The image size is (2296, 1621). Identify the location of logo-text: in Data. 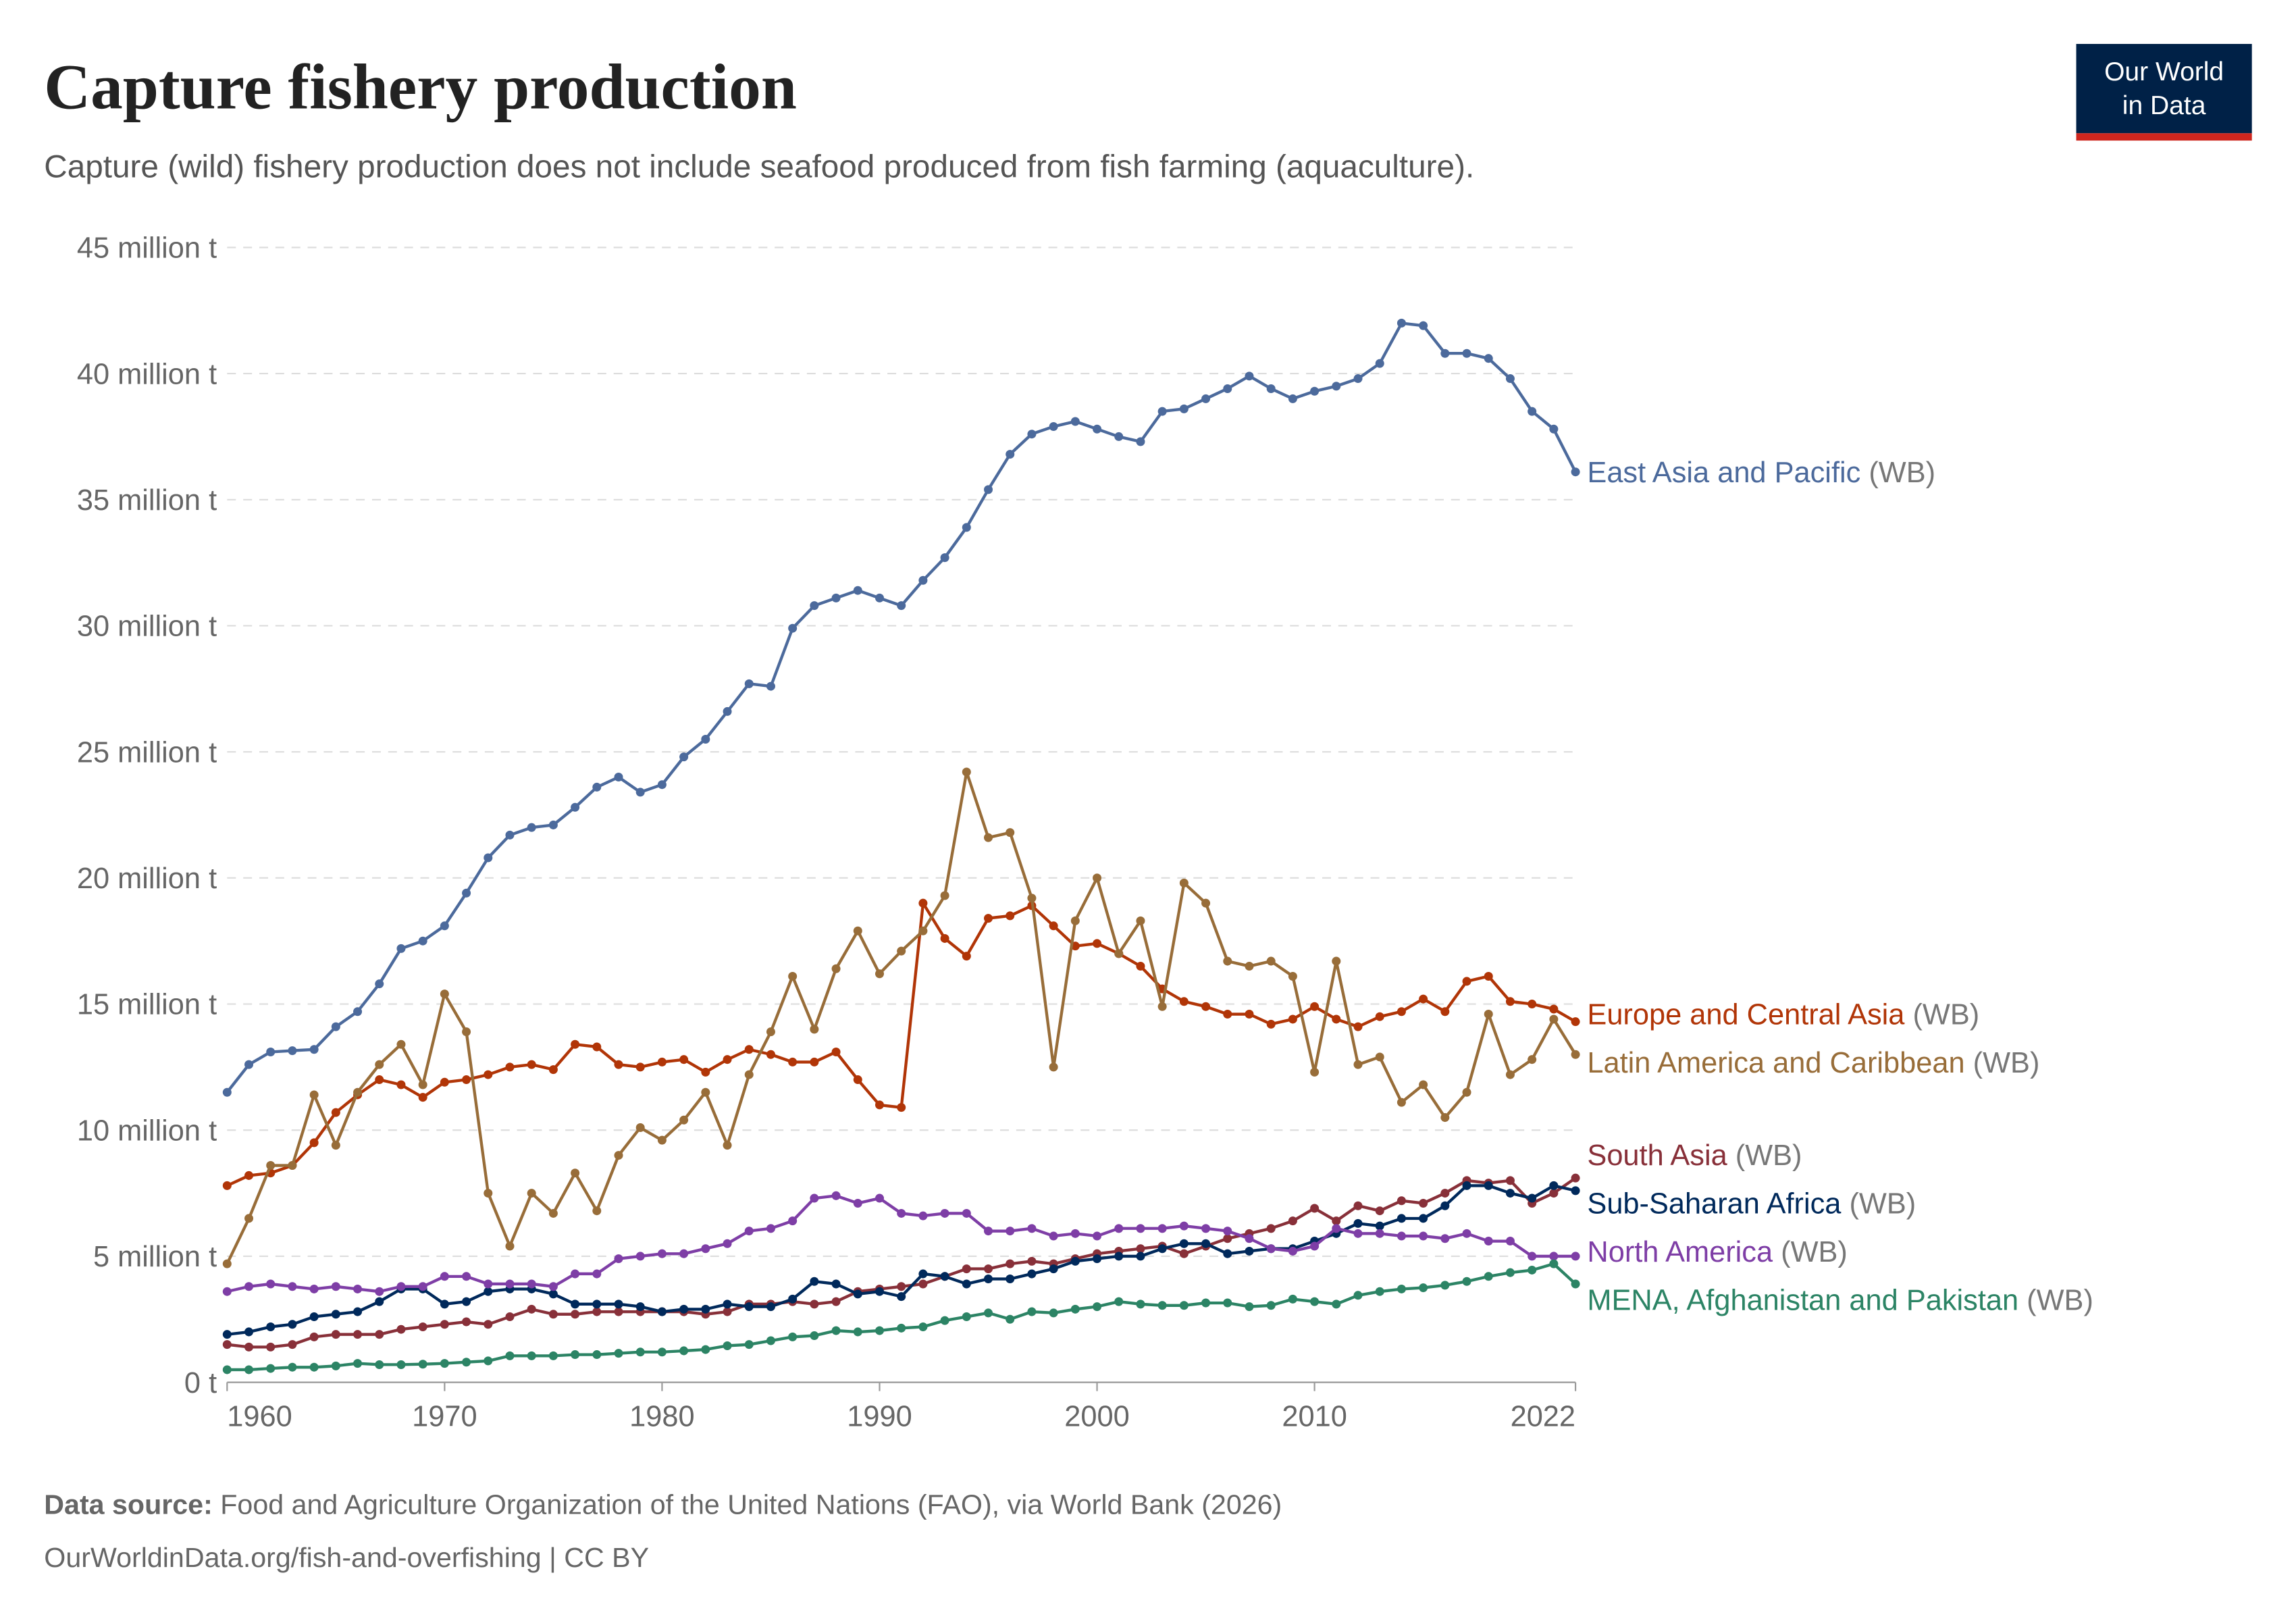
(2164, 105).